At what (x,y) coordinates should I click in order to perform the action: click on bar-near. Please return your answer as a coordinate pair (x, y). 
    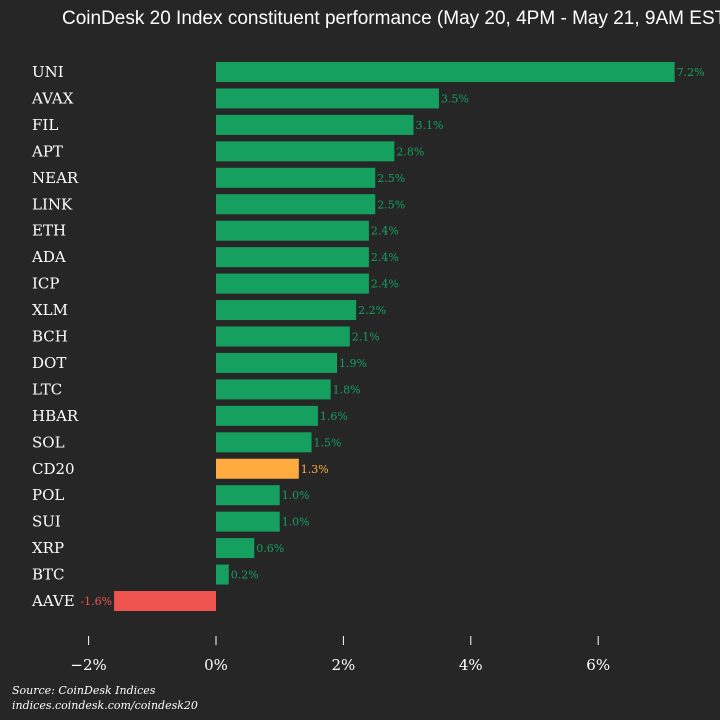
    Looking at the image, I should click on (296, 177).